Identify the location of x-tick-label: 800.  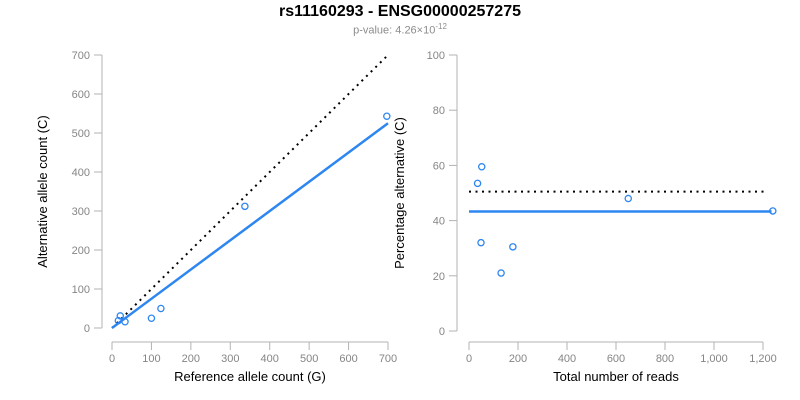
(665, 359).